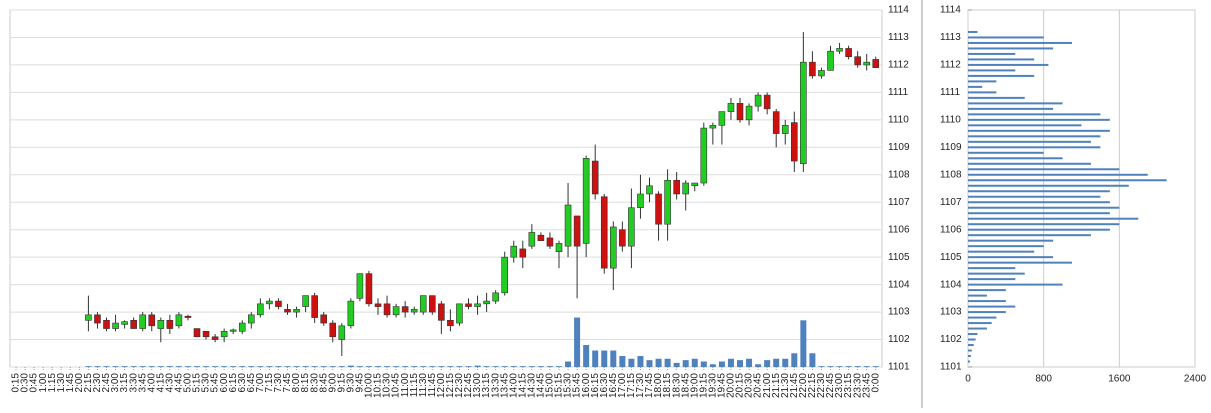  What do you see at coordinates (79, 383) in the screenshot?
I see `x-tick-label: 2:00` at bounding box center [79, 383].